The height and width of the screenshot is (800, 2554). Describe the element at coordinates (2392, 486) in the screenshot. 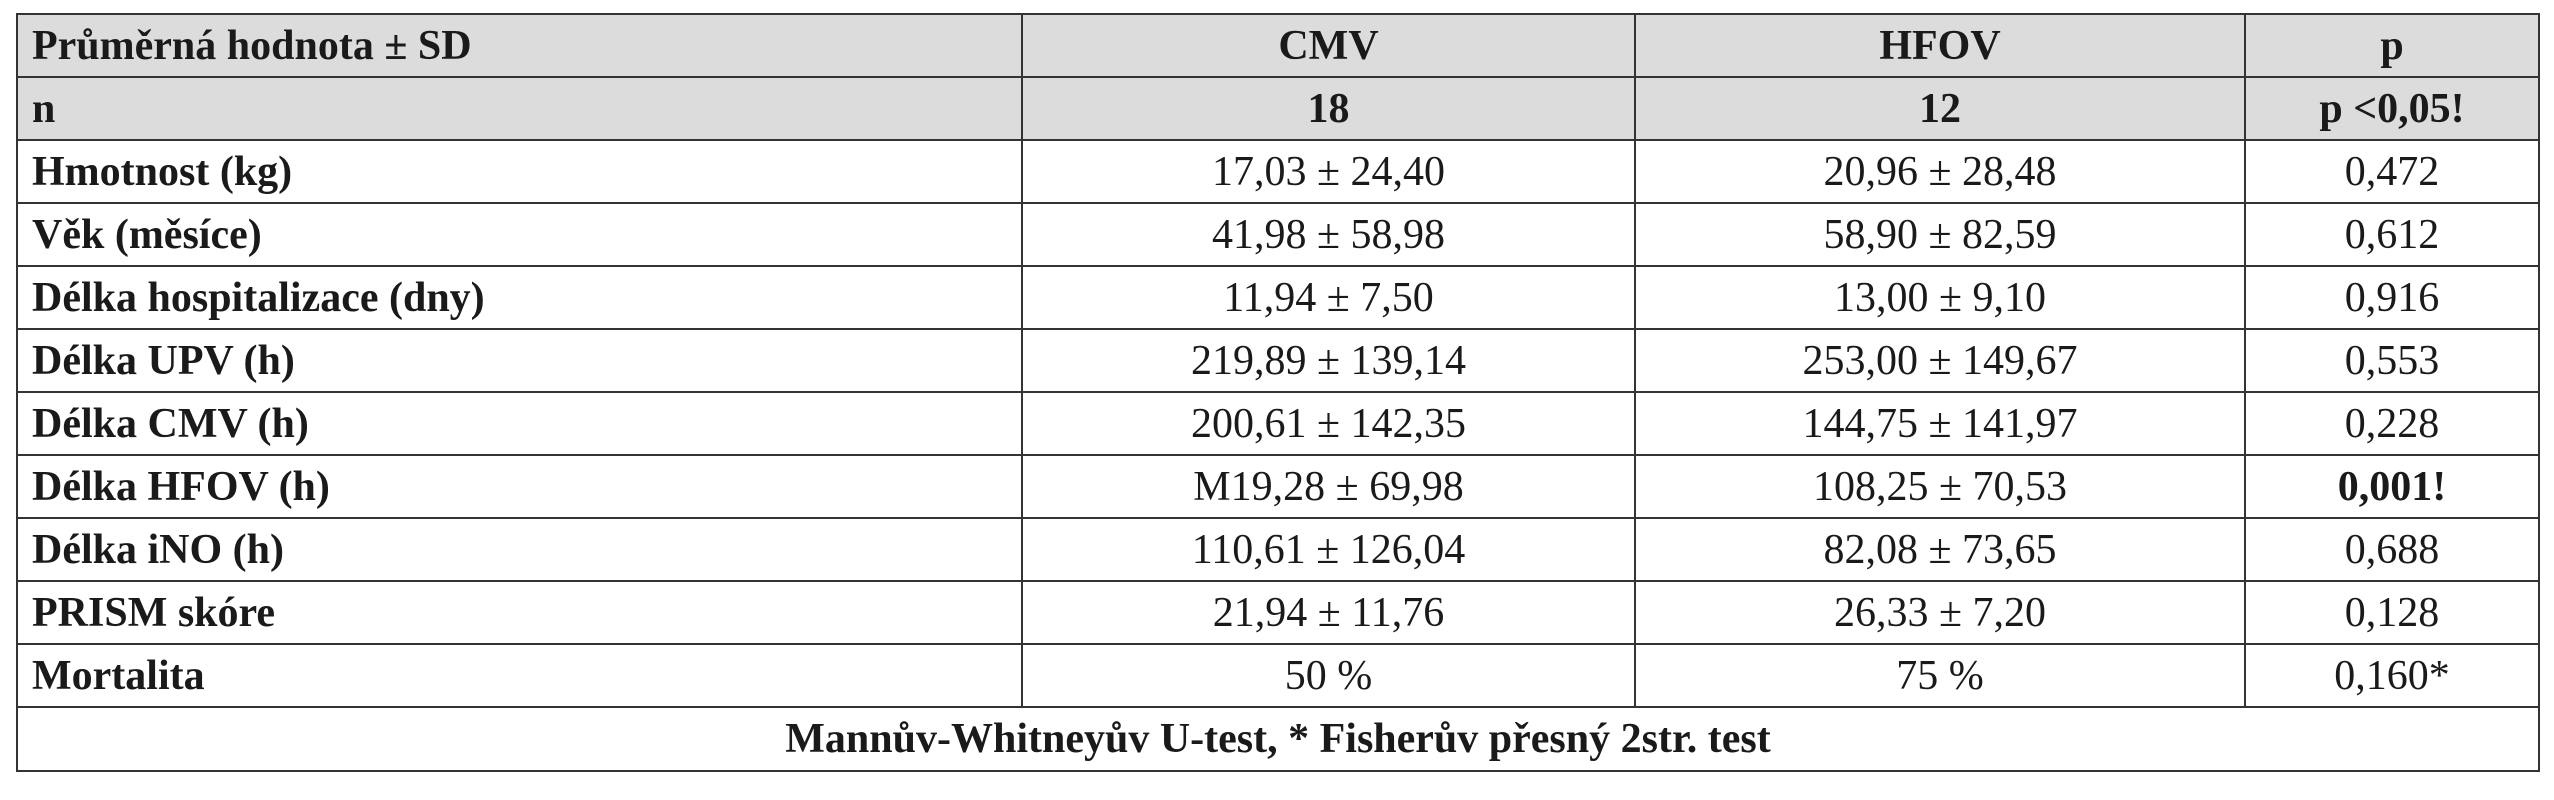

I see `table-cell: 0,001!` at that location.